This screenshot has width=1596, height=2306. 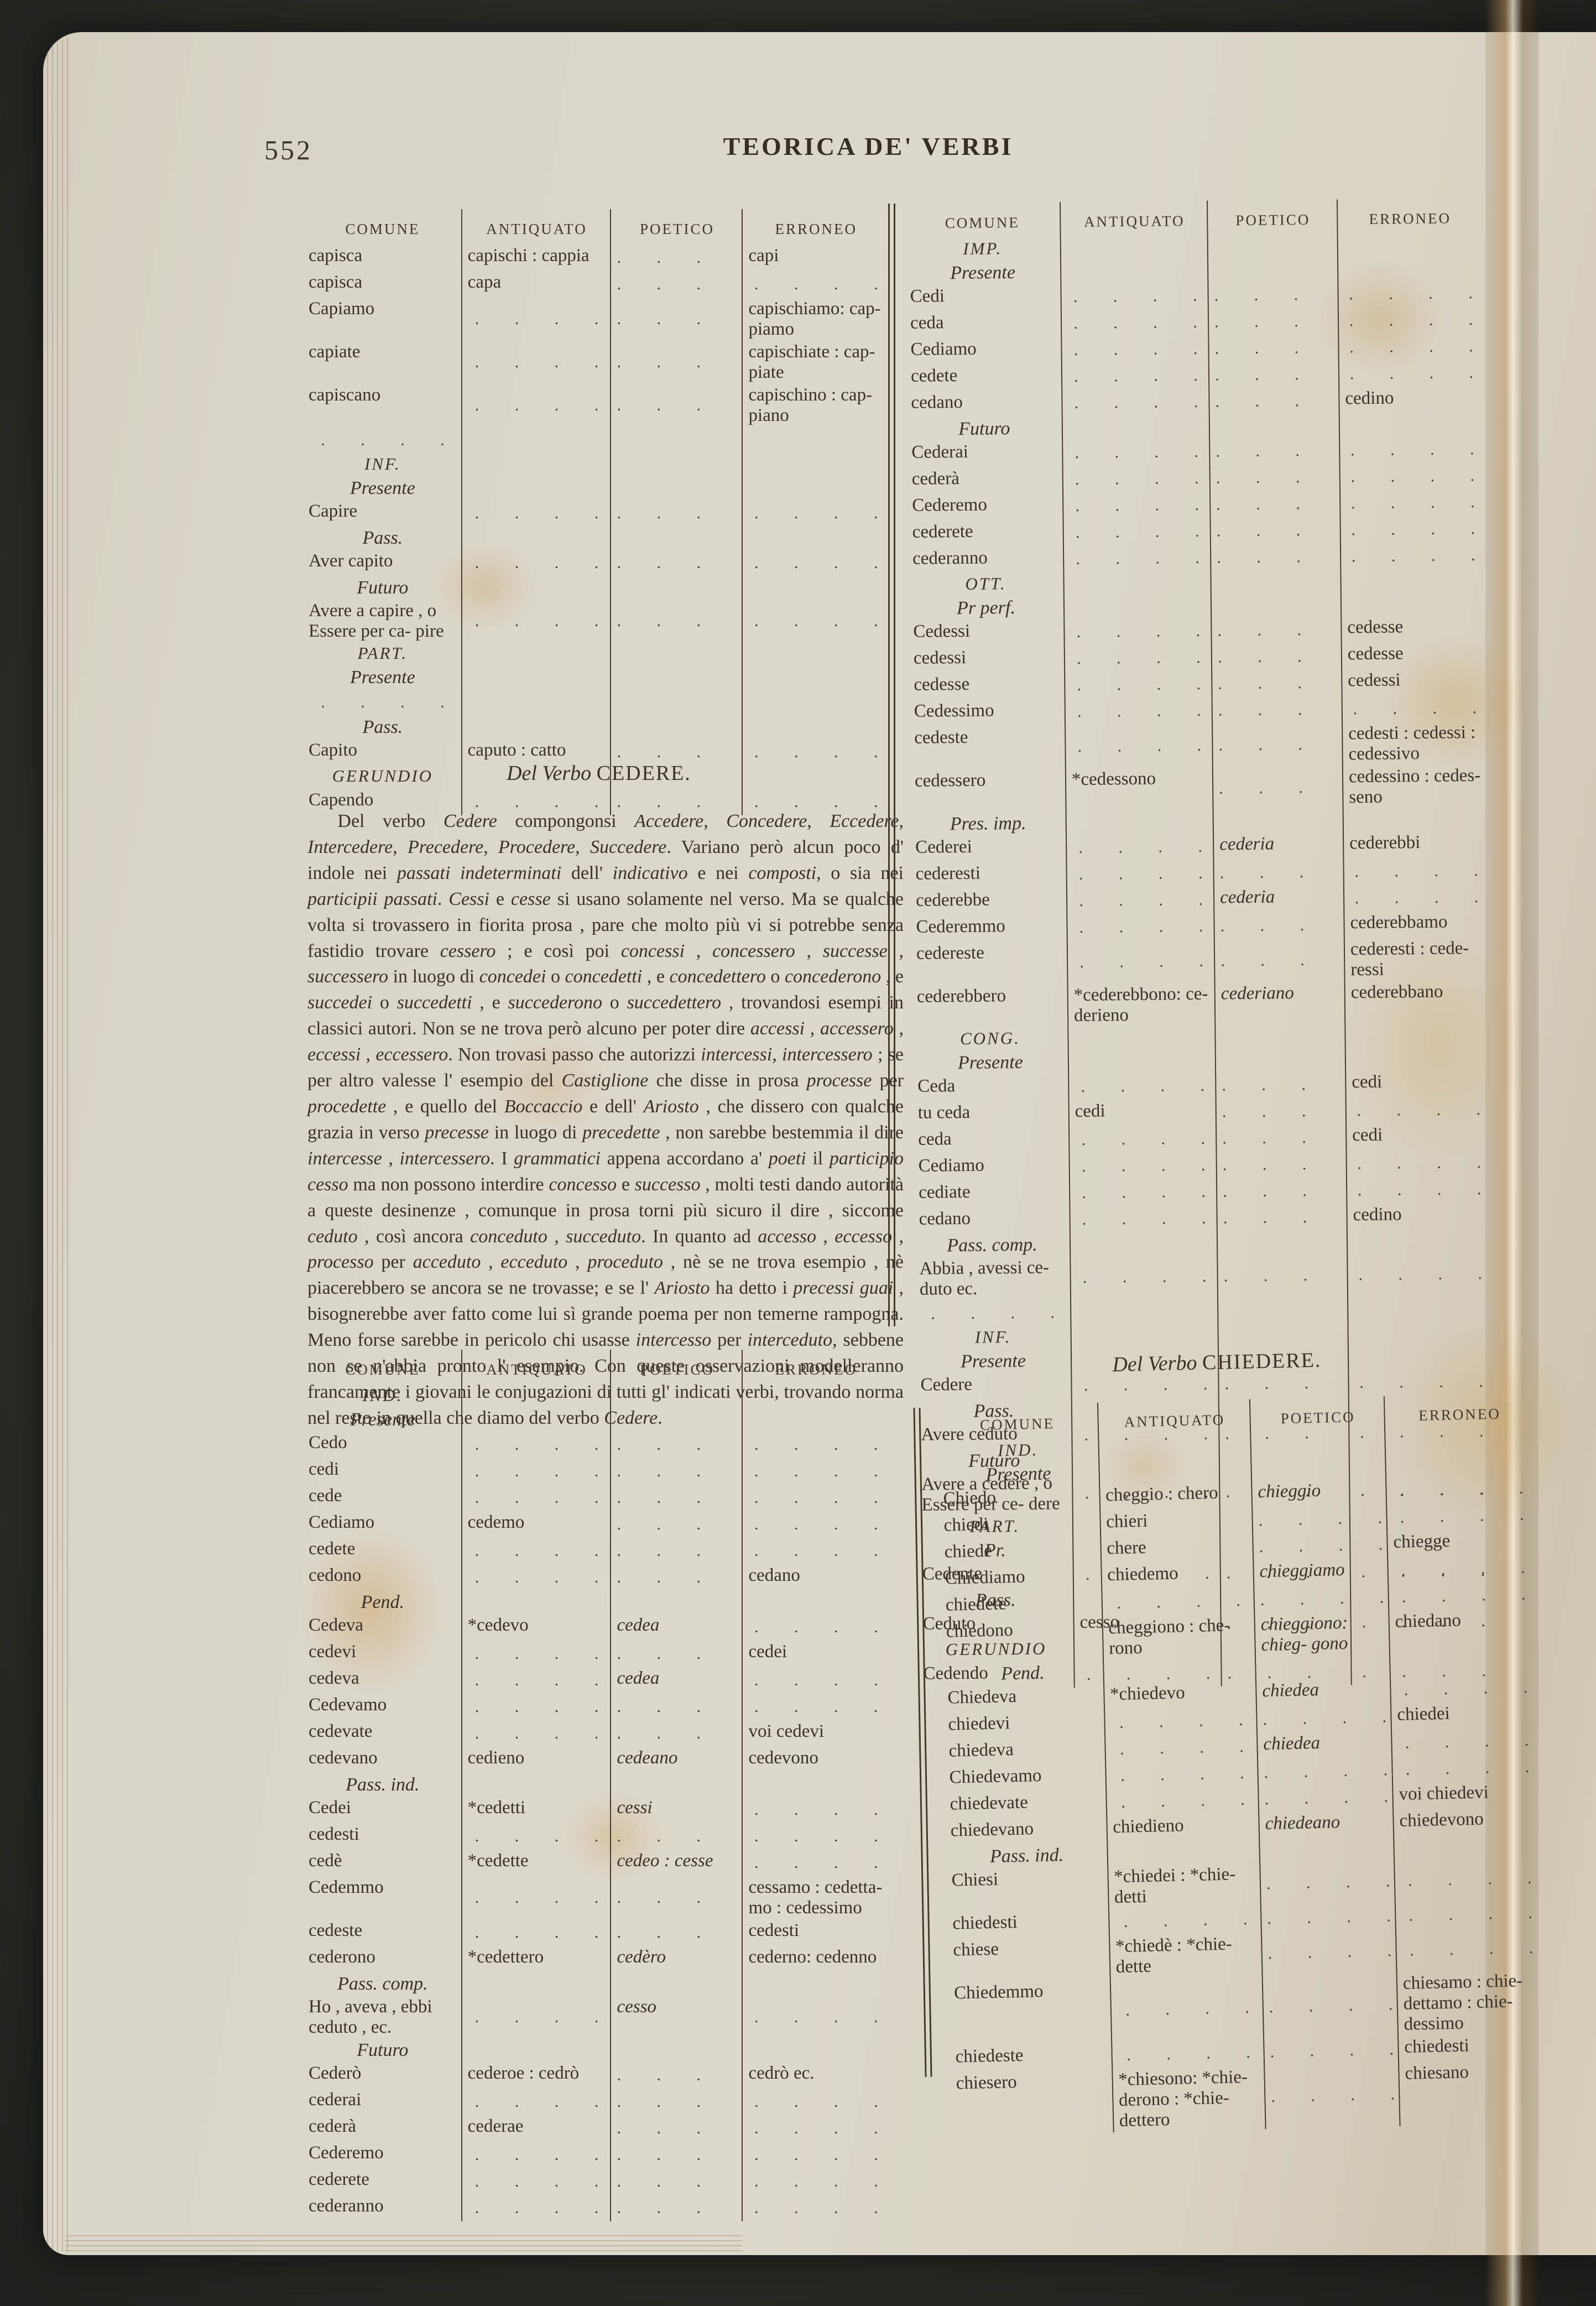 What do you see at coordinates (950, 505) in the screenshot?
I see `verb-form: Cederemo` at bounding box center [950, 505].